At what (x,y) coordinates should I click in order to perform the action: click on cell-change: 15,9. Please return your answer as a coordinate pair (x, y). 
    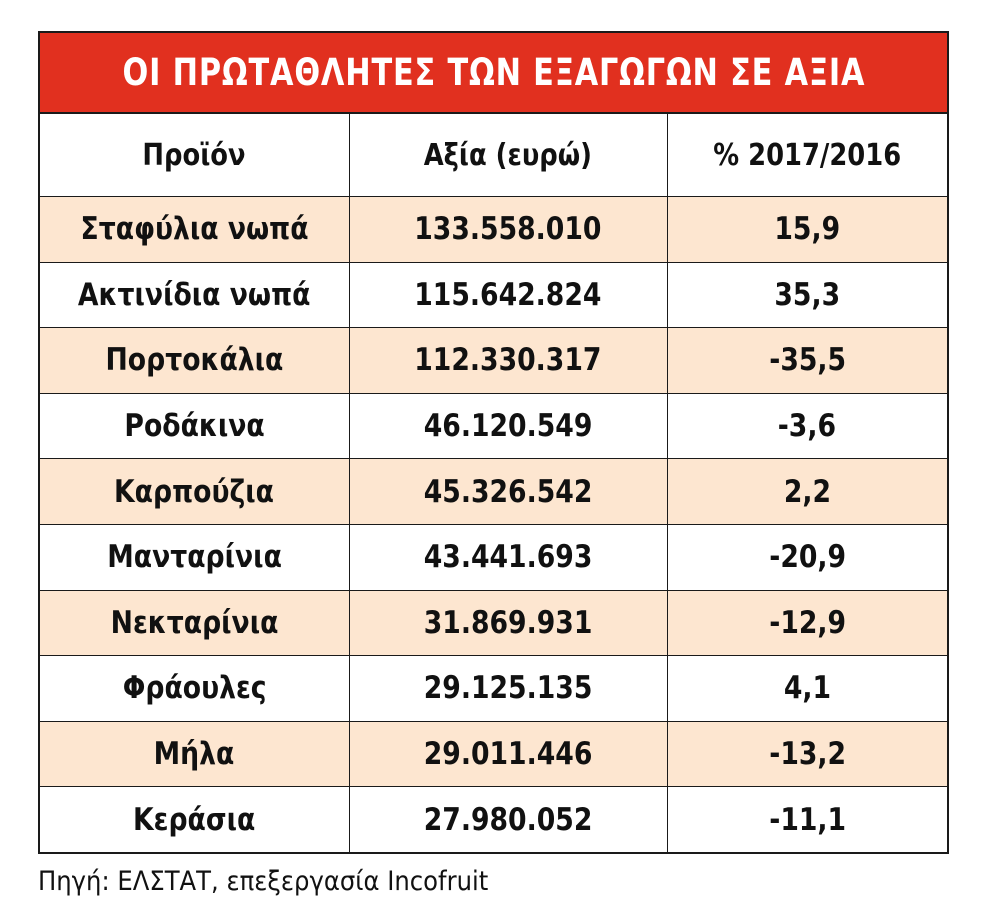
    Looking at the image, I should click on (807, 229).